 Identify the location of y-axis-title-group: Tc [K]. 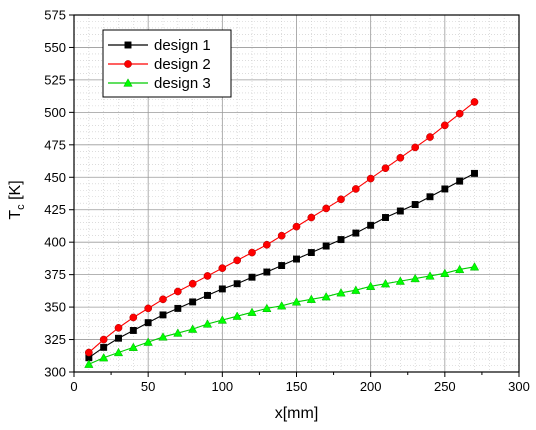
(17, 199).